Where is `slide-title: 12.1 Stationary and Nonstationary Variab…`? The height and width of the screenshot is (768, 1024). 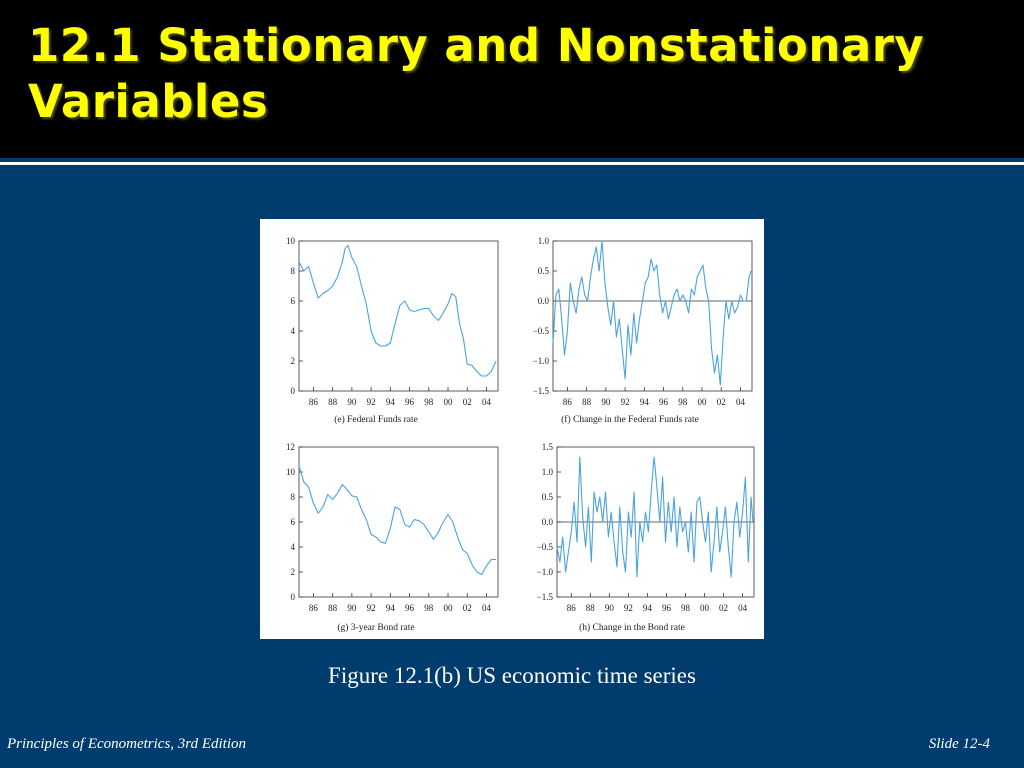 slide-title: 12.1 Stationary and Nonstationary Variab… is located at coordinates (476, 73).